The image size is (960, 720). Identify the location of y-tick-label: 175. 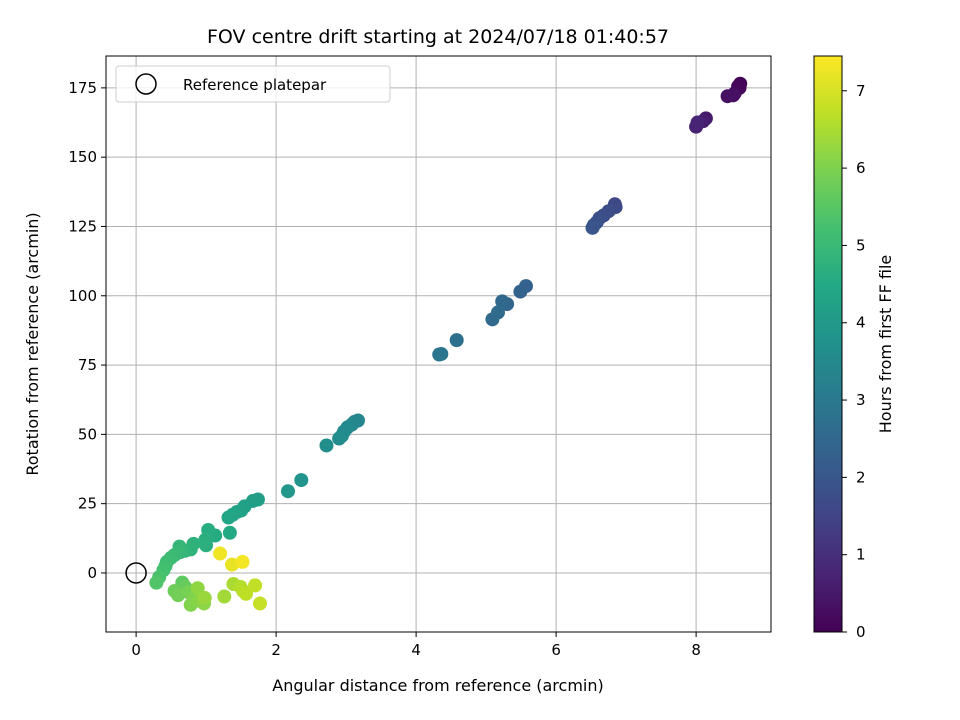
(82, 88).